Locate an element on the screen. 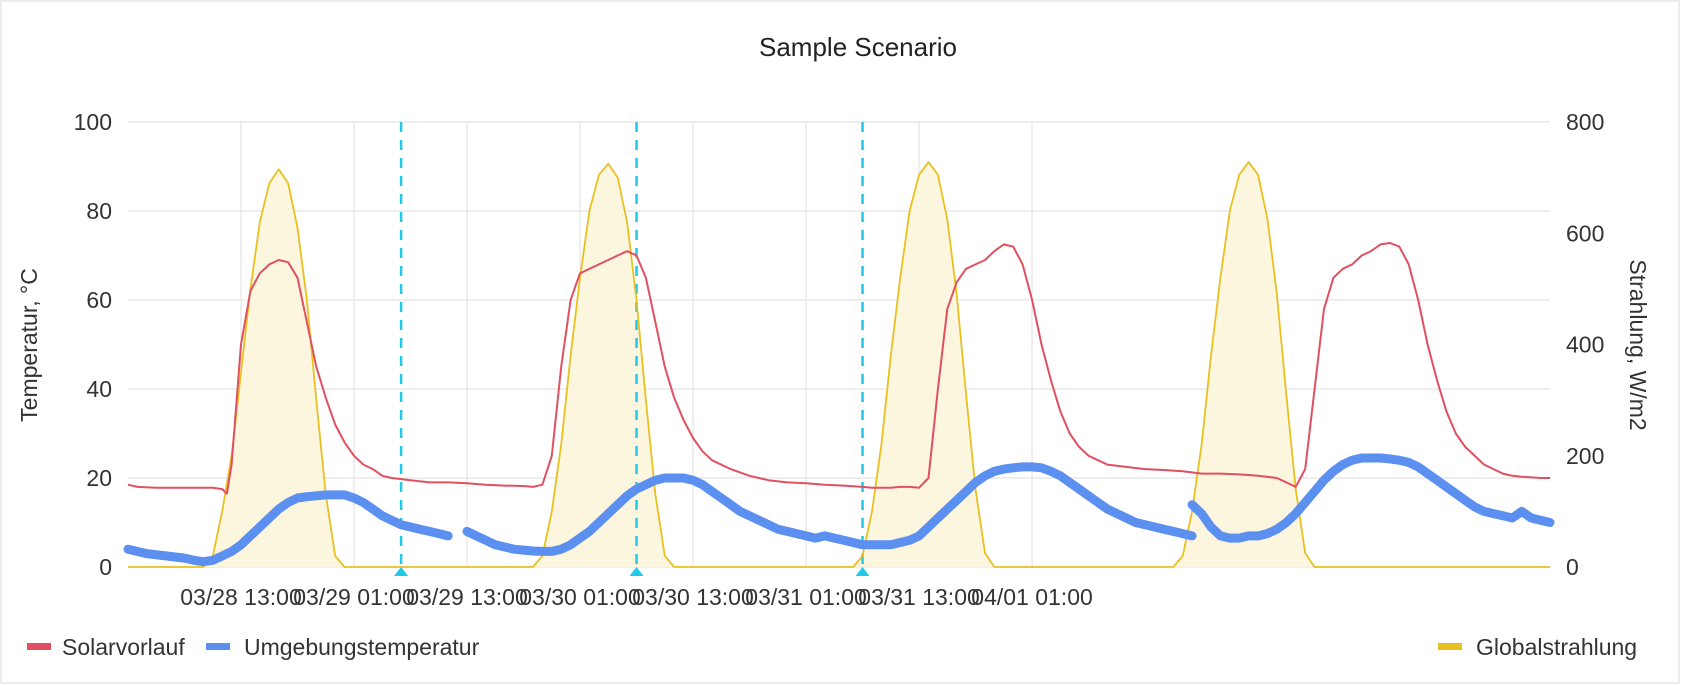  y-right-tick-600: 600 is located at coordinates (1585, 233).